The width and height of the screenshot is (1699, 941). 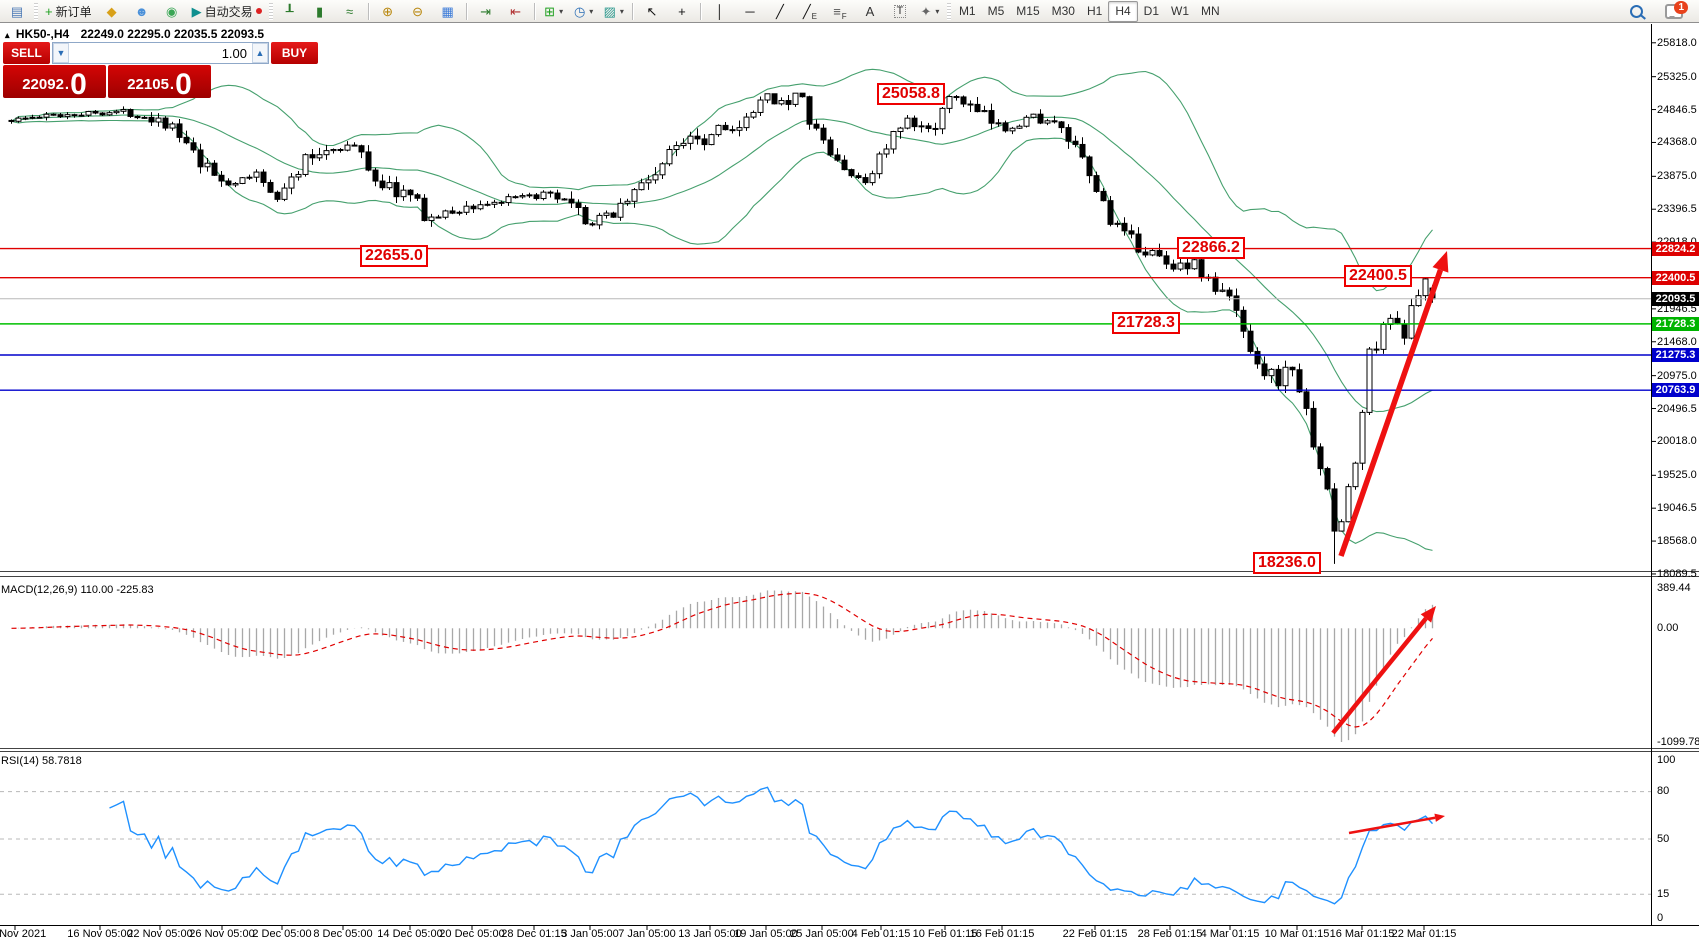 What do you see at coordinates (1063, 11) in the screenshot?
I see `timeframe-m30-button: M30` at bounding box center [1063, 11].